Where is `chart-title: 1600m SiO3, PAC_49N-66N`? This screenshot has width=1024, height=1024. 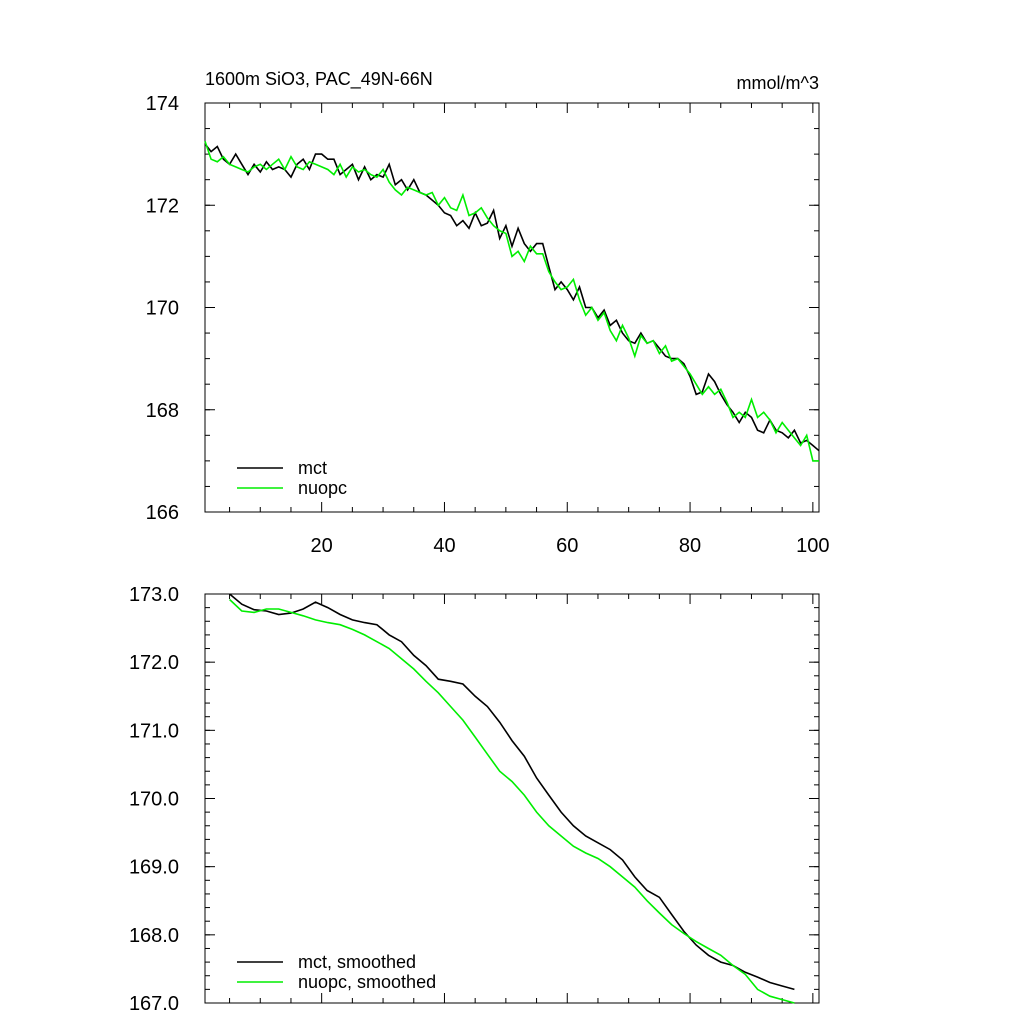 chart-title: 1600m SiO3, PAC_49N-66N is located at coordinates (319, 79).